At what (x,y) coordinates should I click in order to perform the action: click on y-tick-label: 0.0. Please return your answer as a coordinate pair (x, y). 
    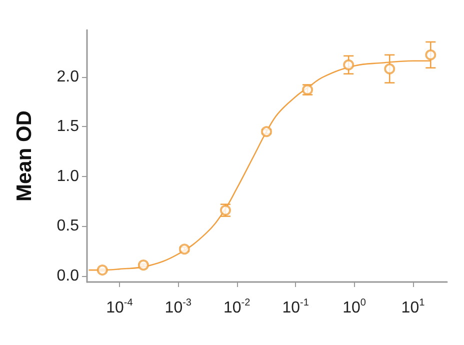
    Looking at the image, I should click on (68, 276).